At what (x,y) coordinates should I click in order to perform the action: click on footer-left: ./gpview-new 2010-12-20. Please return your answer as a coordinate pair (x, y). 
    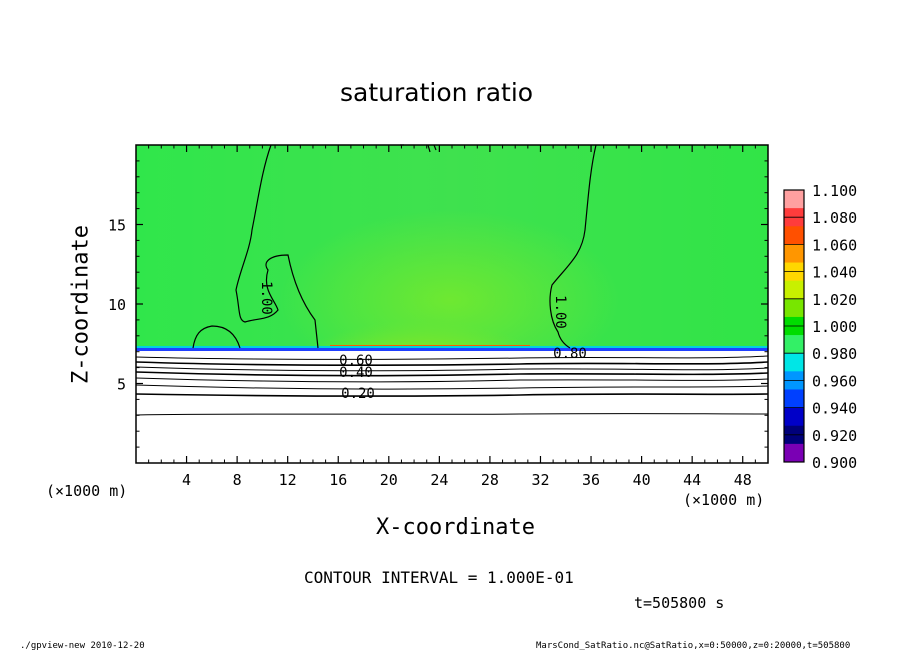
    Looking at the image, I should click on (82, 646).